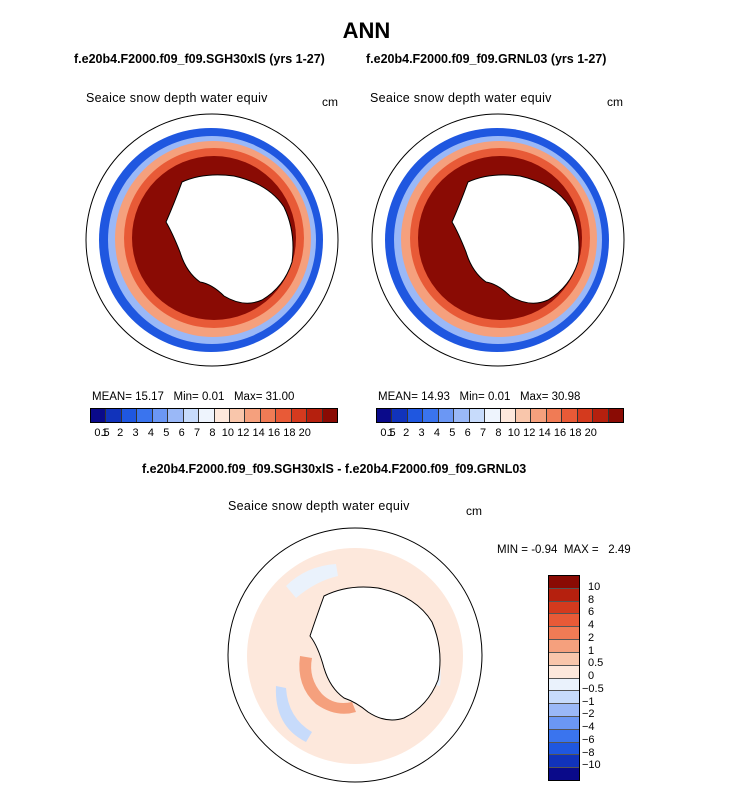  Describe the element at coordinates (483, 433) in the screenshot. I see `right-colorbar-tick: 7` at that location.